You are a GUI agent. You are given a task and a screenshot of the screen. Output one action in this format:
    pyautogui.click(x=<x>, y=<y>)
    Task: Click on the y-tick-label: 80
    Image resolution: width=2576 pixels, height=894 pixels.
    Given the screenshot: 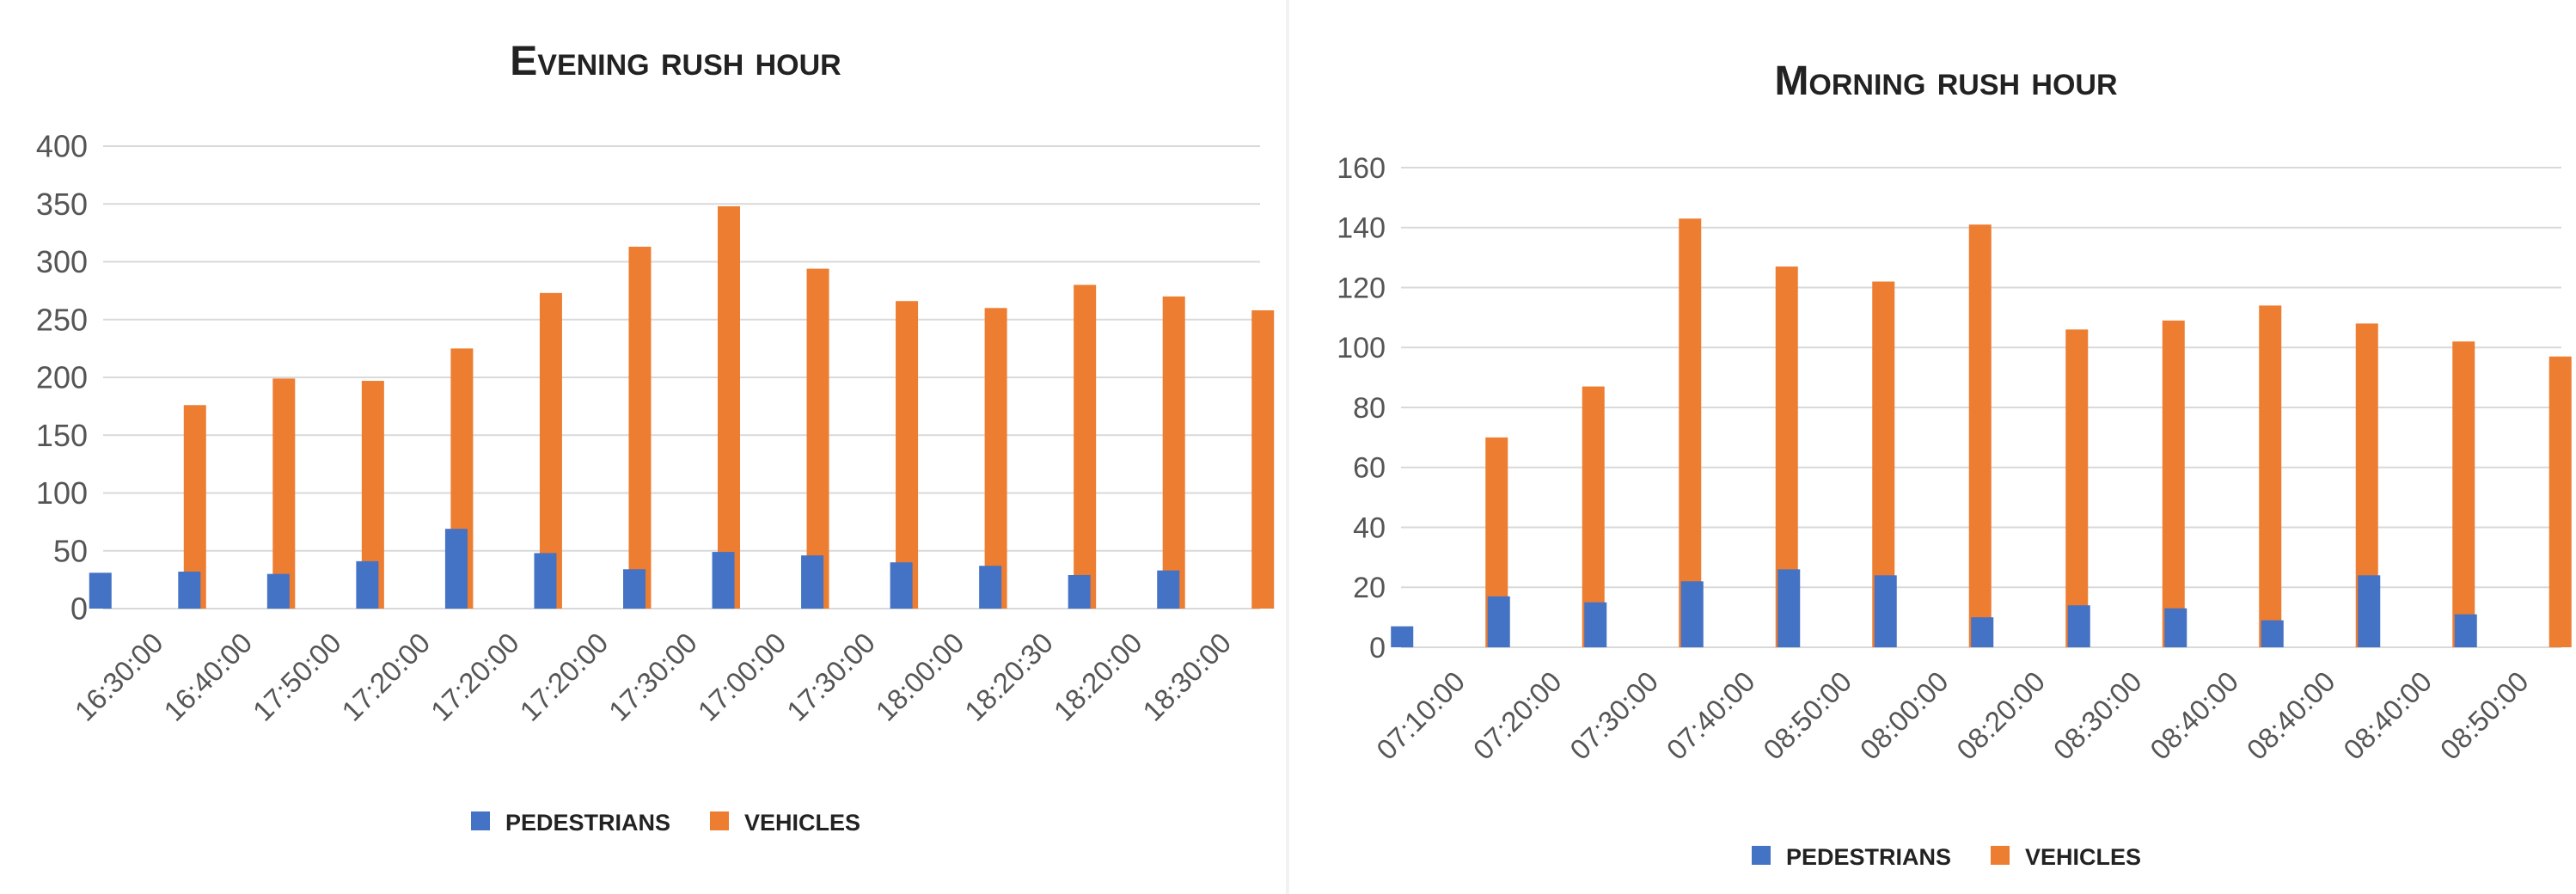 What is the action you would take?
    pyautogui.click(x=1369, y=409)
    